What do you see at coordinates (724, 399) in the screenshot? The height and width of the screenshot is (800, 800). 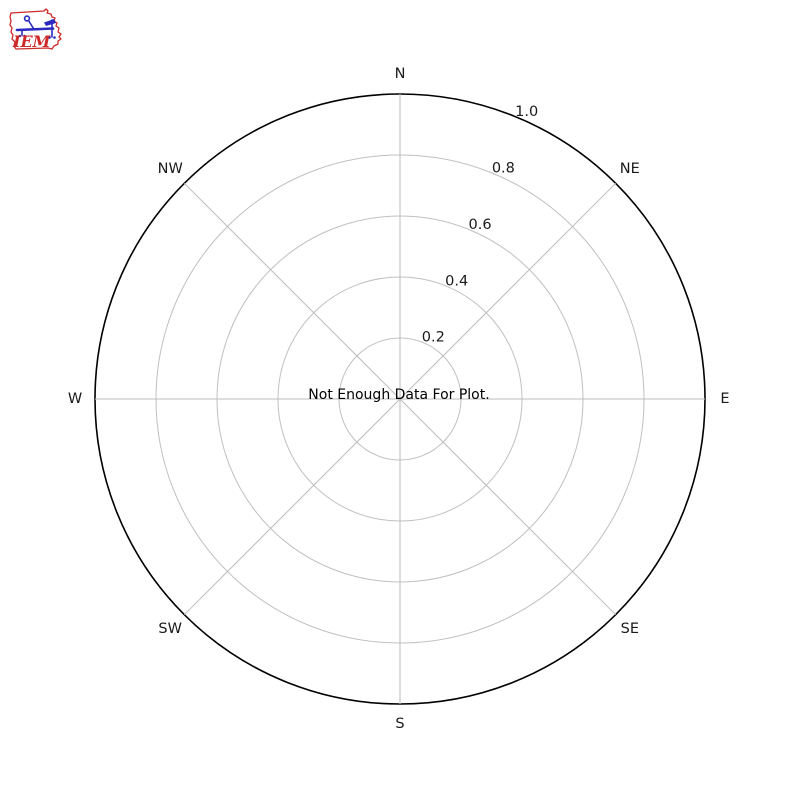 I see `direction-label-E: E` at bounding box center [724, 399].